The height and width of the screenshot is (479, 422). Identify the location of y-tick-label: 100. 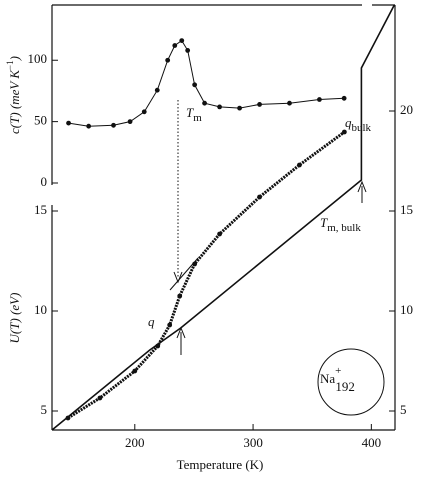
(38, 58).